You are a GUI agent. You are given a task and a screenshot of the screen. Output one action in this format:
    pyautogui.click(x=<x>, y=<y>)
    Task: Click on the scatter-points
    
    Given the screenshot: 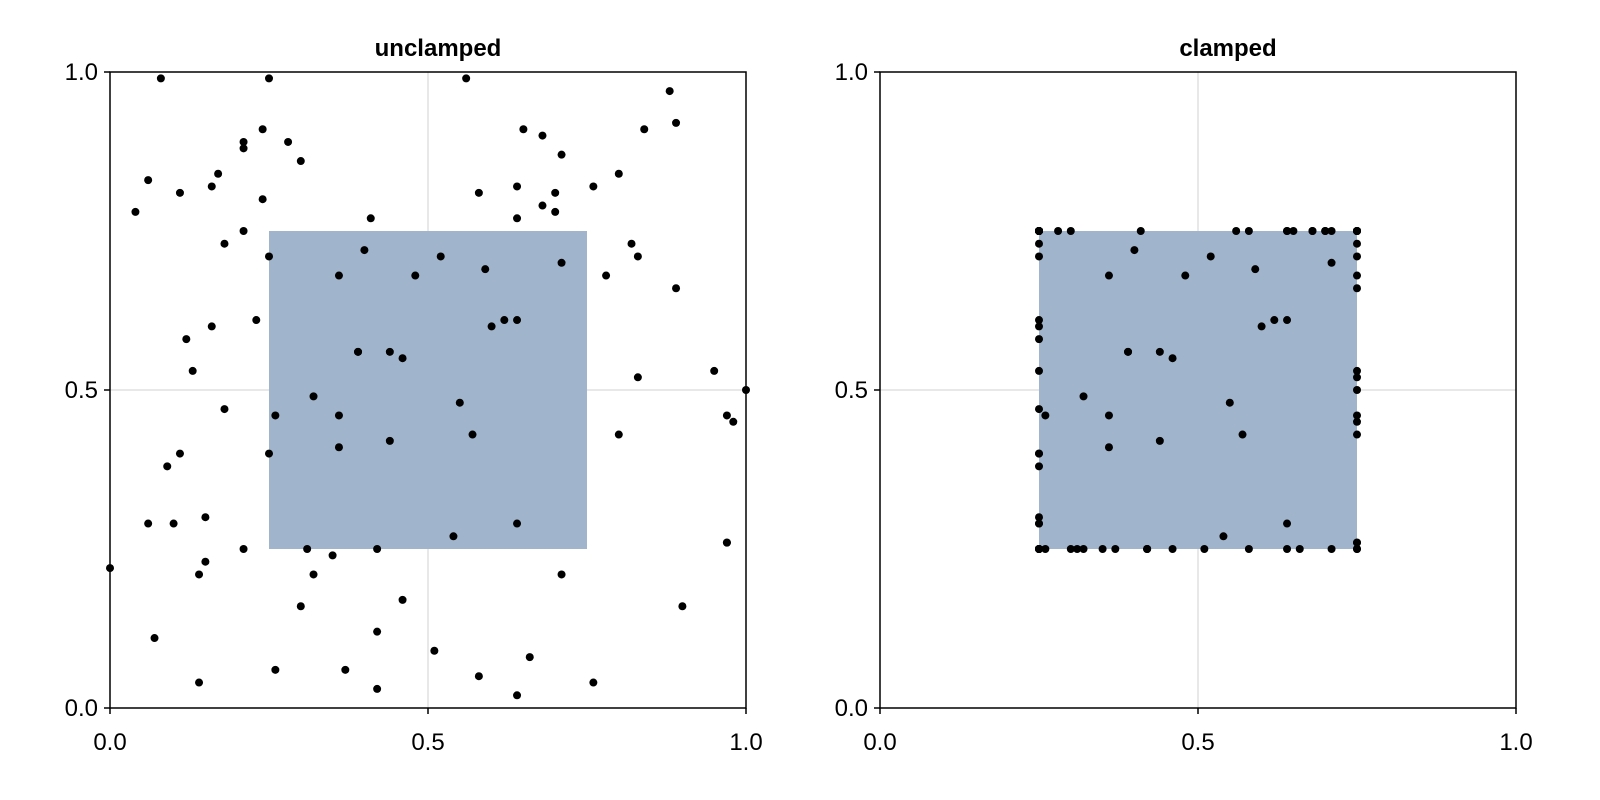 What is the action you would take?
    pyautogui.click(x=1198, y=390)
    